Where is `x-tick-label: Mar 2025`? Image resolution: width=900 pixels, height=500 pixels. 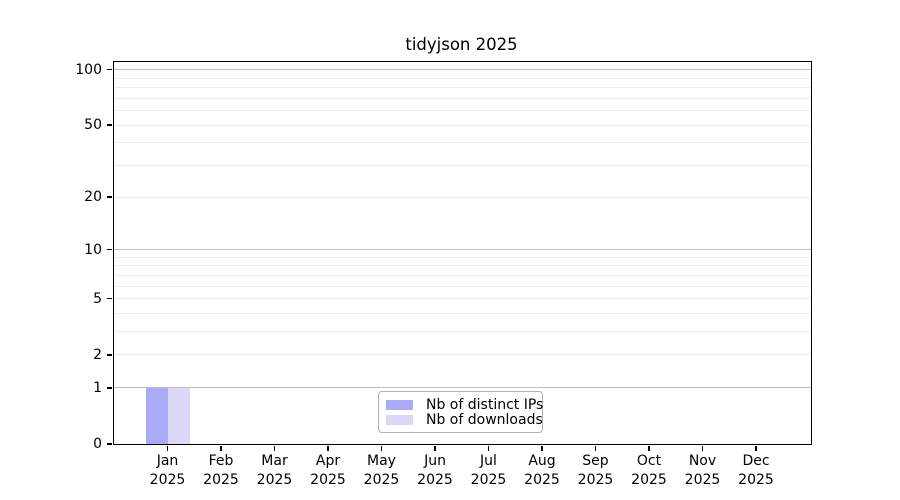
x-tick-label: Mar 2025 is located at coordinates (274, 470).